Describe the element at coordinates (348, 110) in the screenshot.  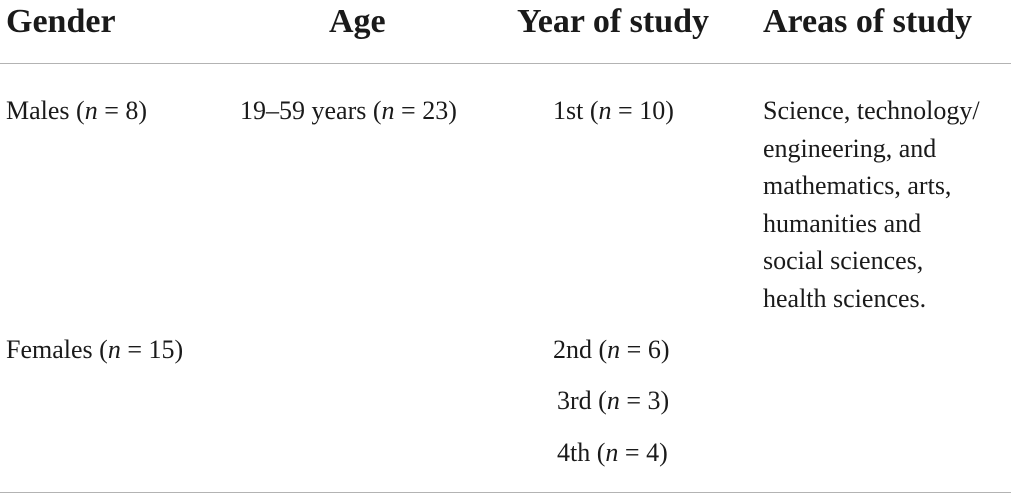
I see `cell-age-range: 19–59 years (n = 23)` at that location.